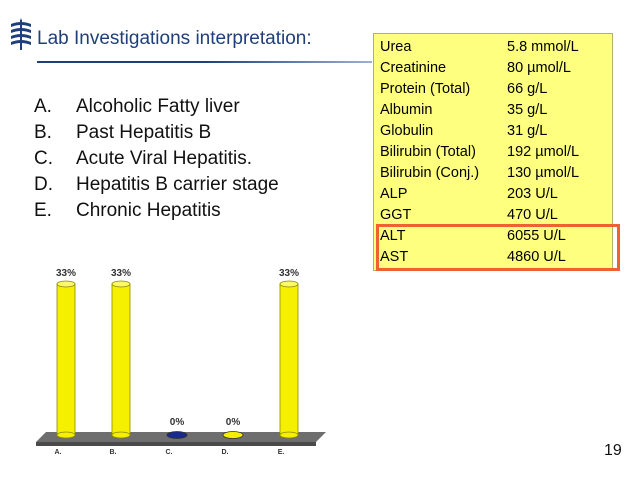 Image resolution: width=638 pixels, height=479 pixels. What do you see at coordinates (43, 158) in the screenshot?
I see `option-letter: C.` at bounding box center [43, 158].